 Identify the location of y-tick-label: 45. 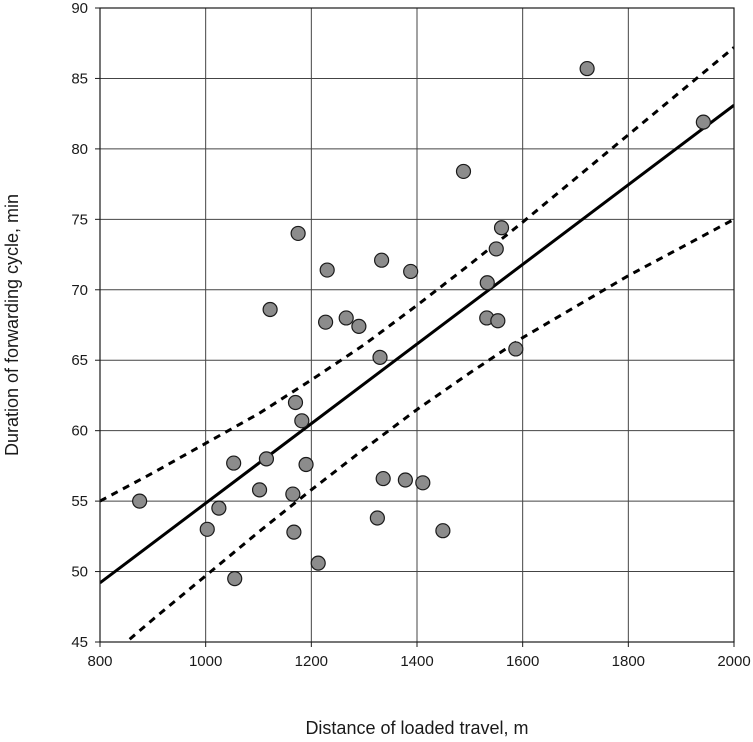
(79, 642).